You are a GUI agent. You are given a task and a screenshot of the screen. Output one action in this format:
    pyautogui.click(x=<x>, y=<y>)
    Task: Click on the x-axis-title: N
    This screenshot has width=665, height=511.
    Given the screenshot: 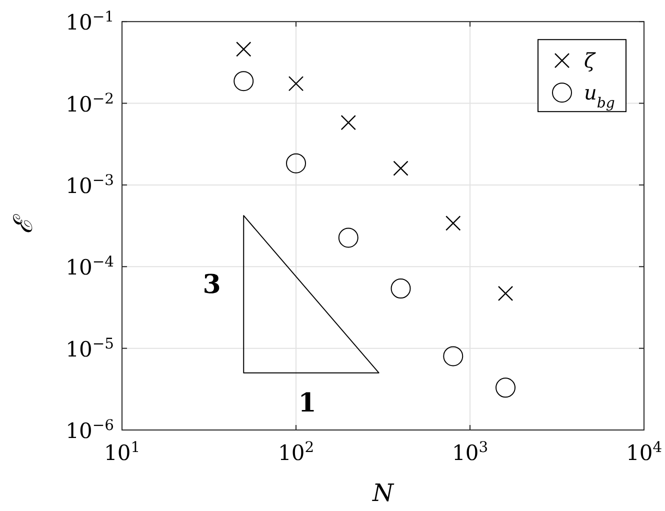 What is the action you would take?
    pyautogui.click(x=383, y=493)
    